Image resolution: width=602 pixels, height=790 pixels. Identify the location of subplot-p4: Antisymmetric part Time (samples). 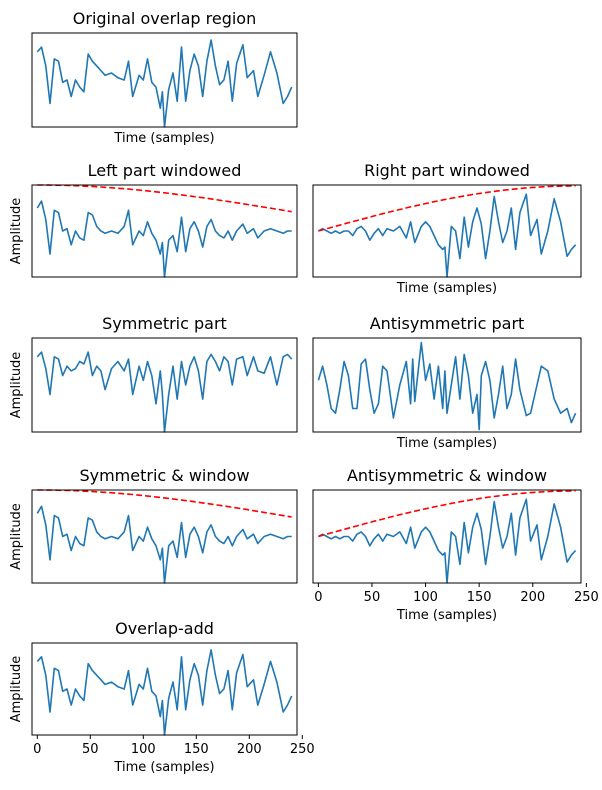
(447, 382).